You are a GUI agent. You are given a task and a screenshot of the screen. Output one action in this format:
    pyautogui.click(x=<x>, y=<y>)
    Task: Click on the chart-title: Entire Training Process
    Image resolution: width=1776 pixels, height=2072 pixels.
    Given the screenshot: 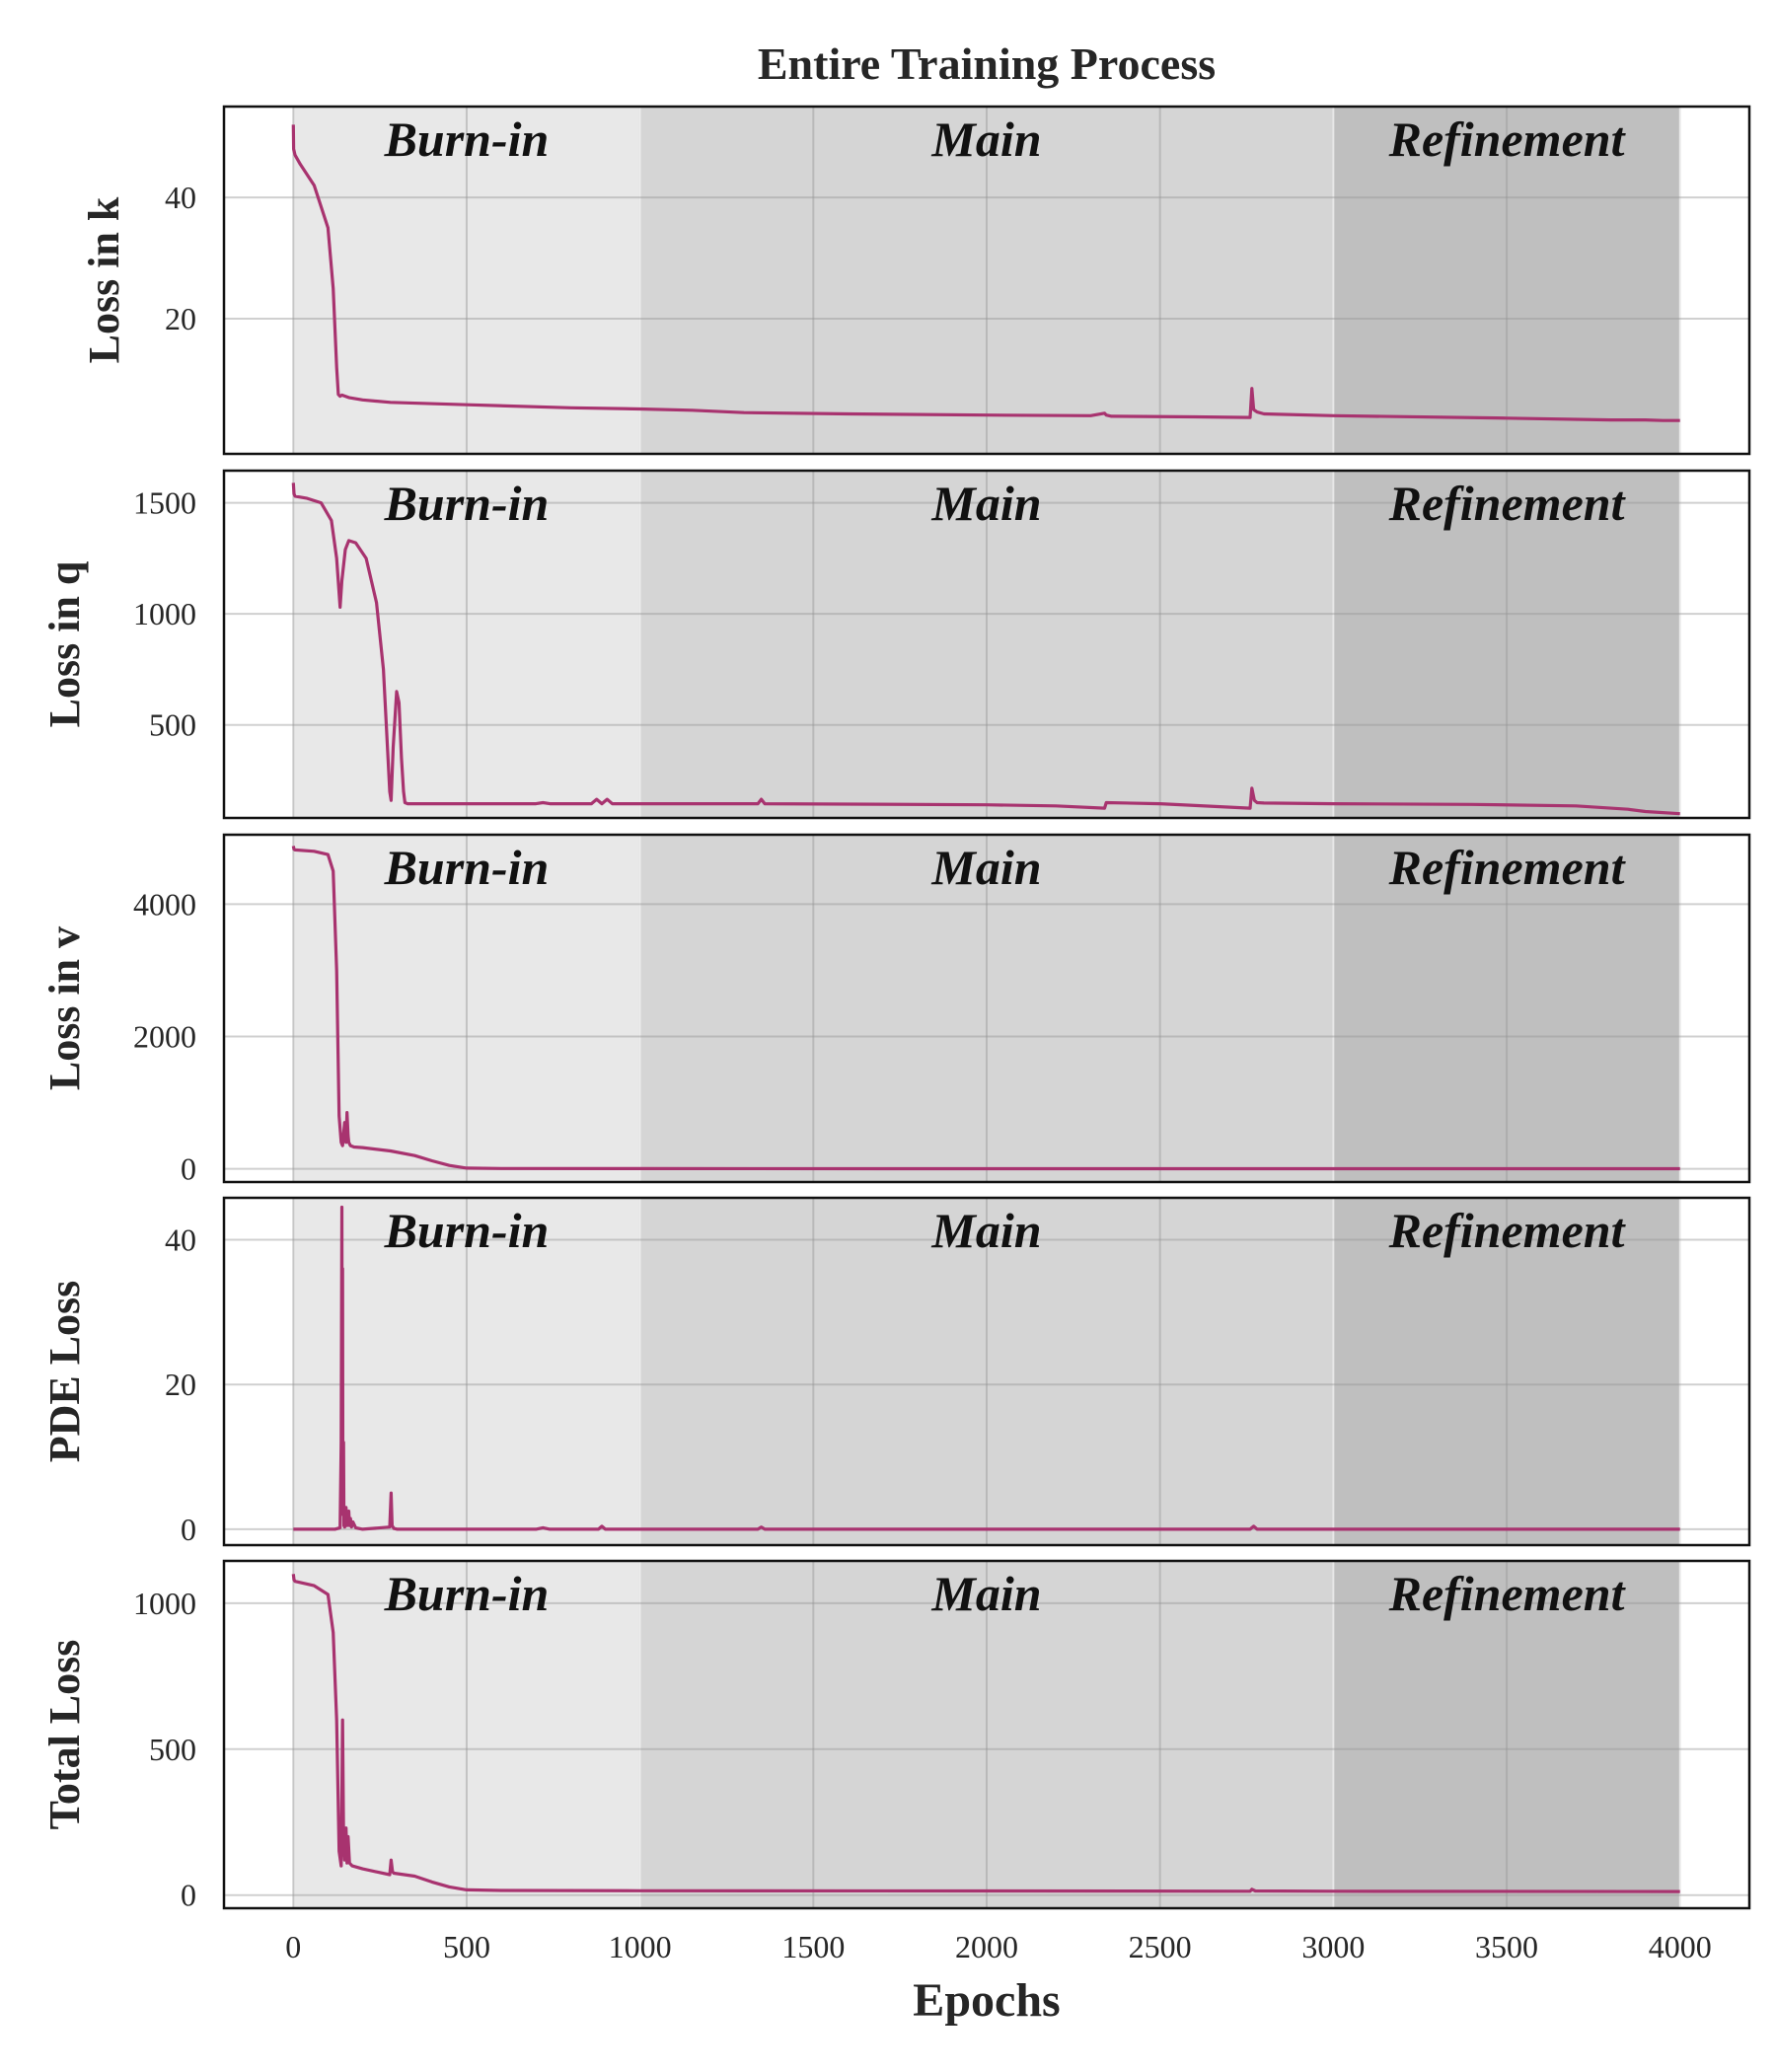 What is the action you would take?
    pyautogui.click(x=987, y=64)
    